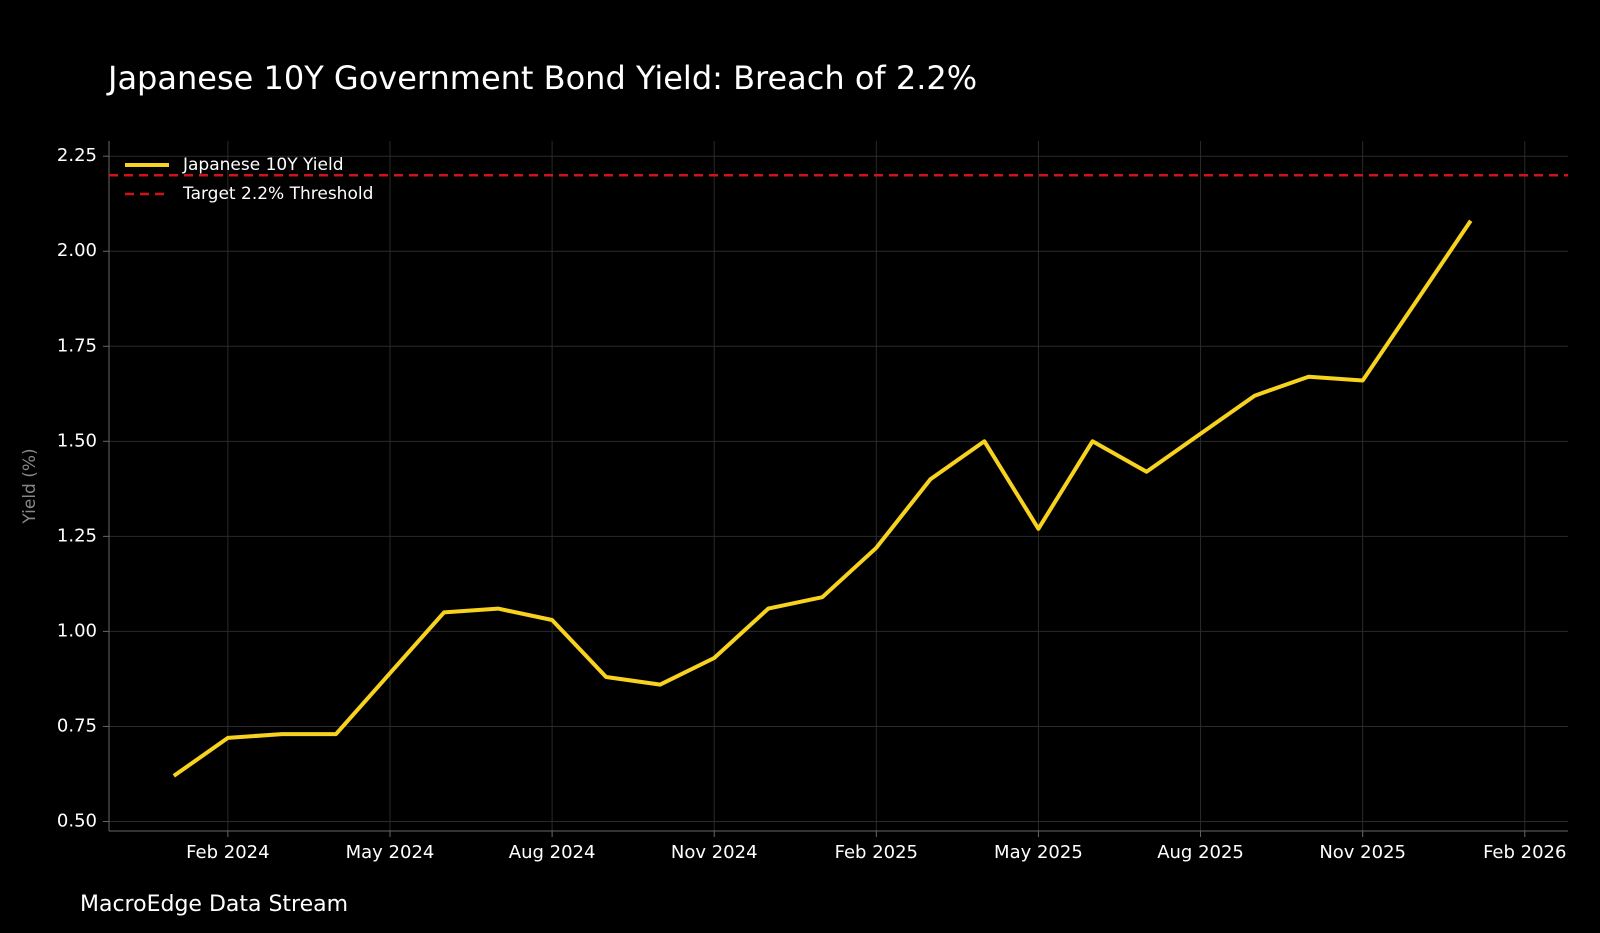  I want to click on x-tick-label: Feb 2025, so click(876, 852).